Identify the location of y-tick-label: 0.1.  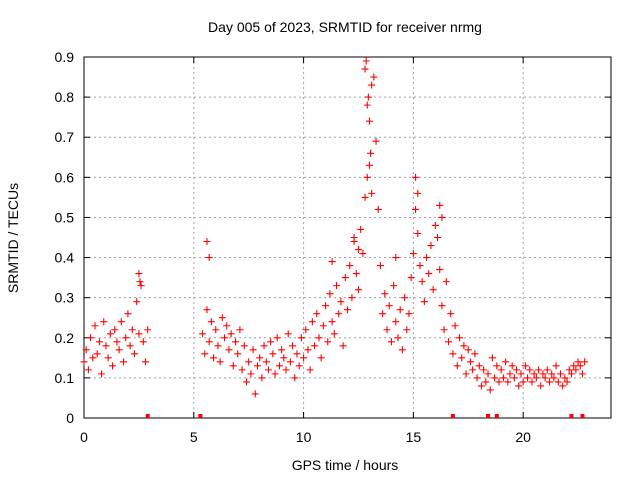
(65, 378).